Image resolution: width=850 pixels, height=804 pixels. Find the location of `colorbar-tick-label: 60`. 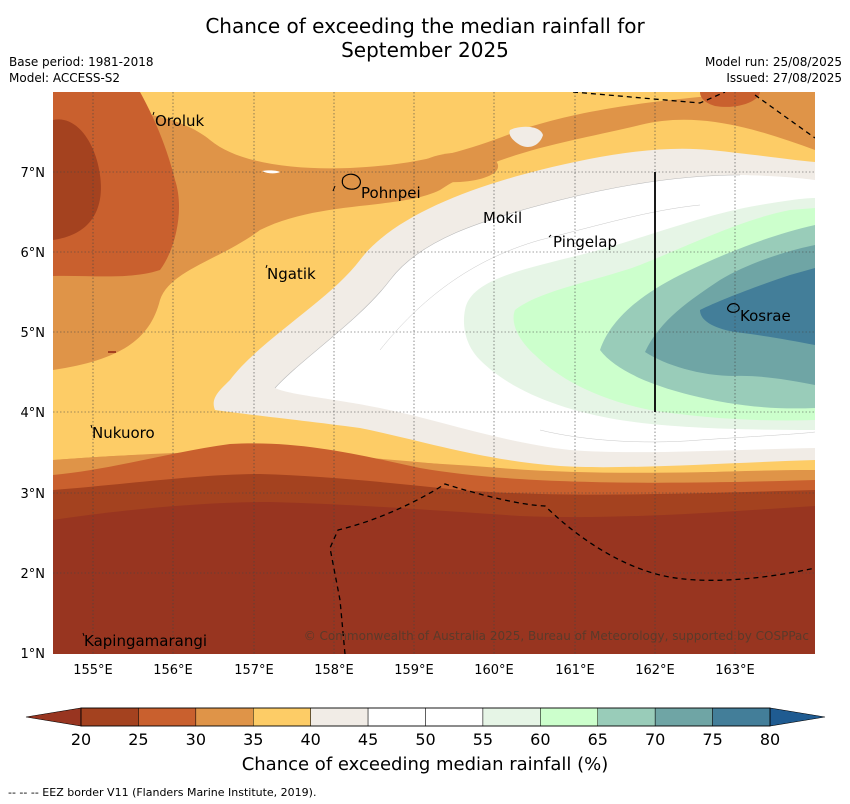

colorbar-tick-label: 60 is located at coordinates (540, 739).